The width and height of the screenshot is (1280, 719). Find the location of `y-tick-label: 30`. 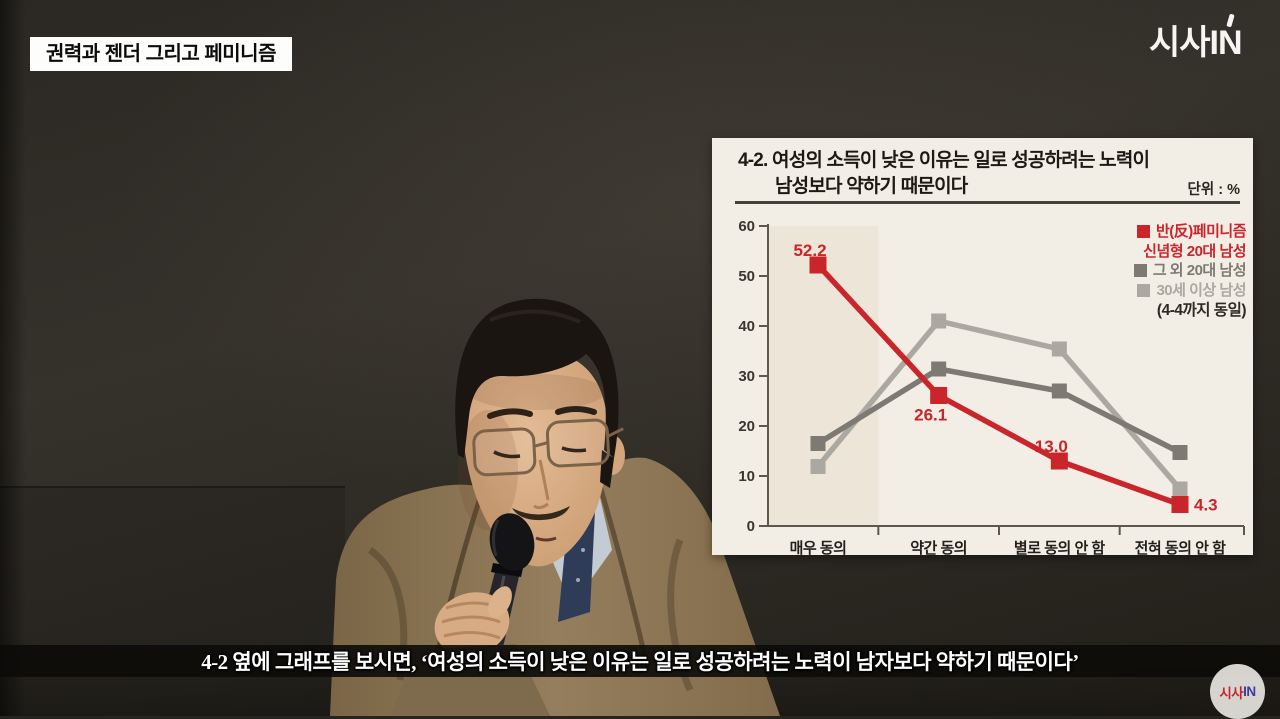

y-tick-label: 30 is located at coordinates (746, 376).